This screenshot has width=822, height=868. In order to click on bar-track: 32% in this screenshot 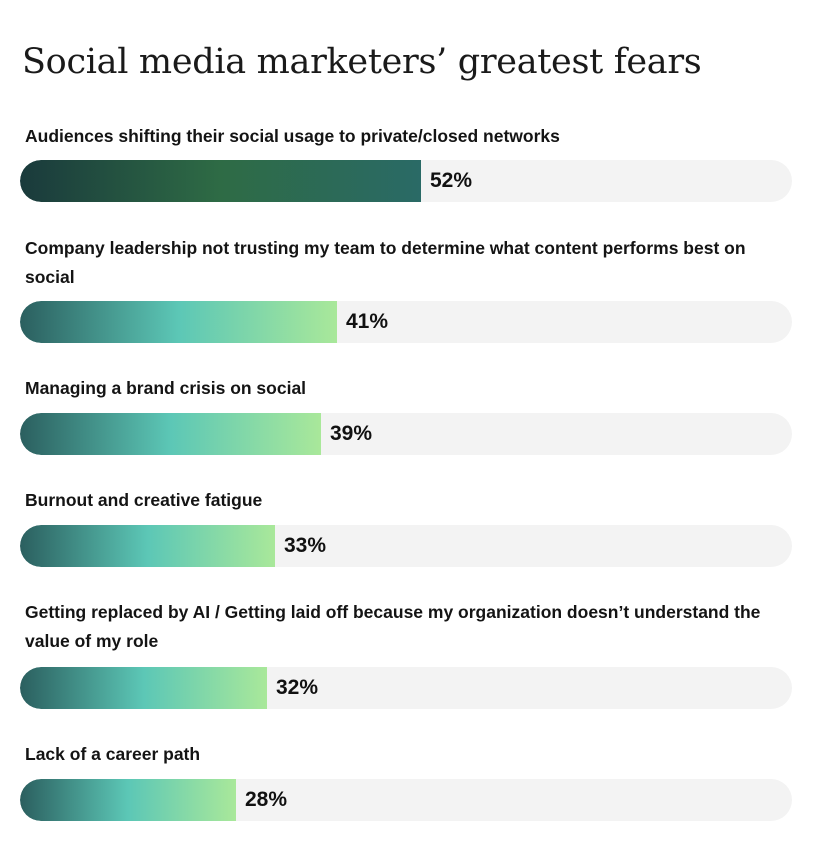, I will do `click(406, 688)`.